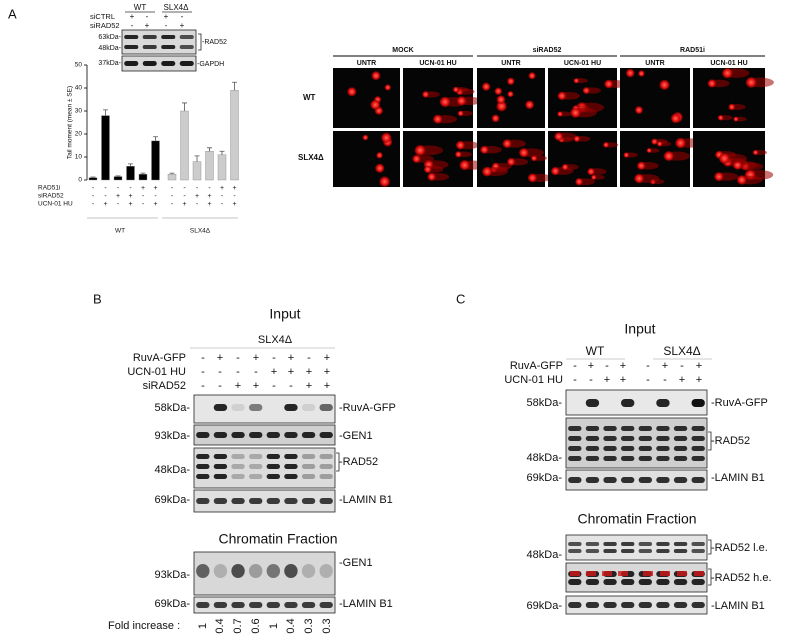  Describe the element at coordinates (79, 157) in the screenshot. I see `y-tick-label: 10` at that location.